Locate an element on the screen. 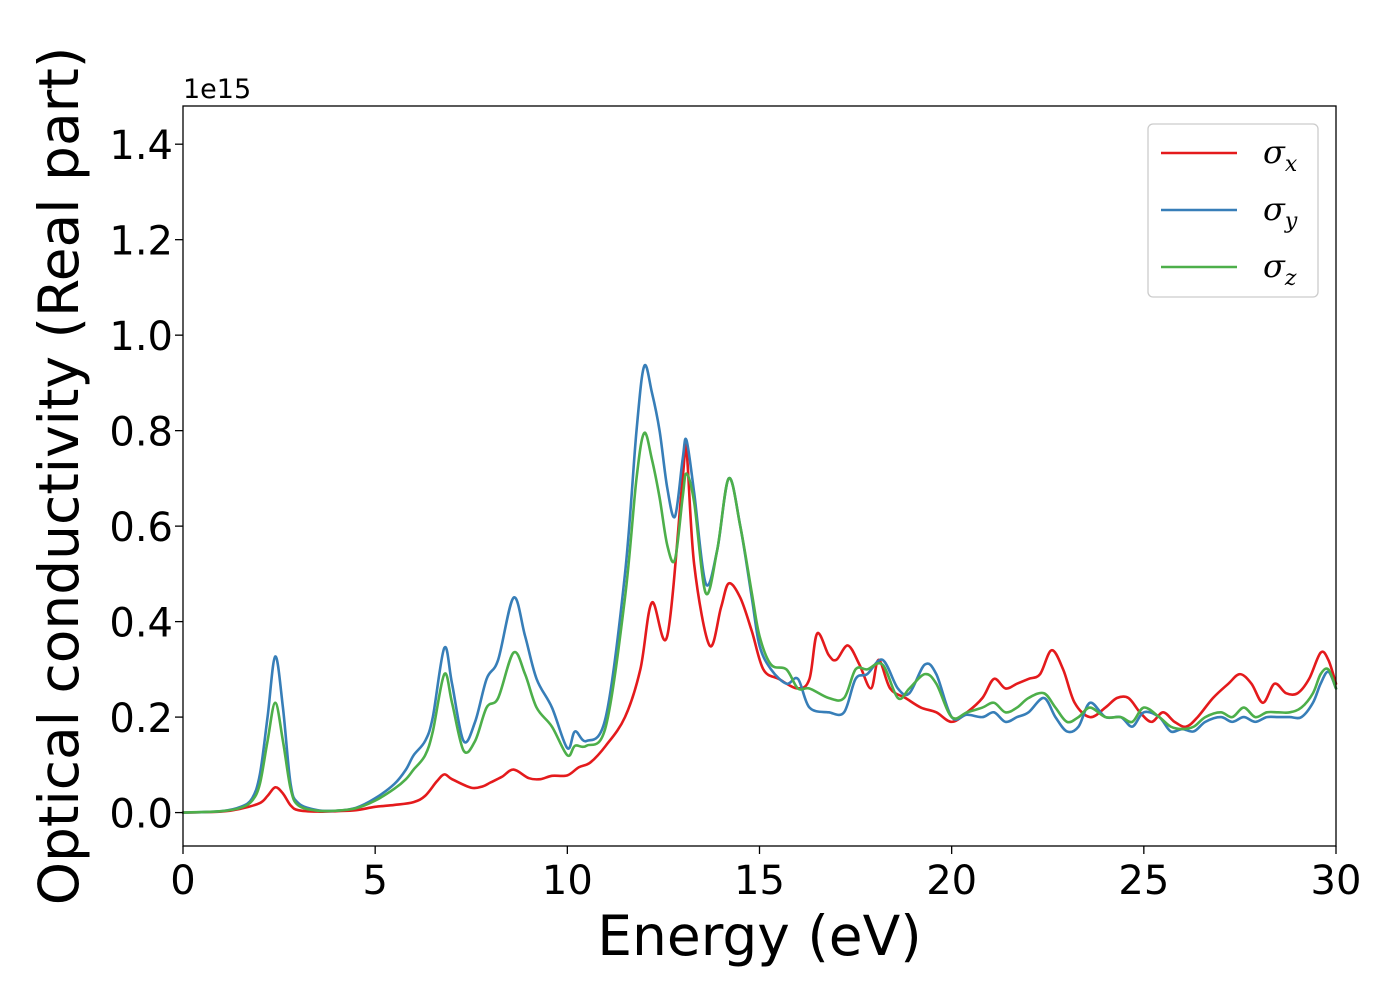  x-tick-label: 25 is located at coordinates (1143, 881).